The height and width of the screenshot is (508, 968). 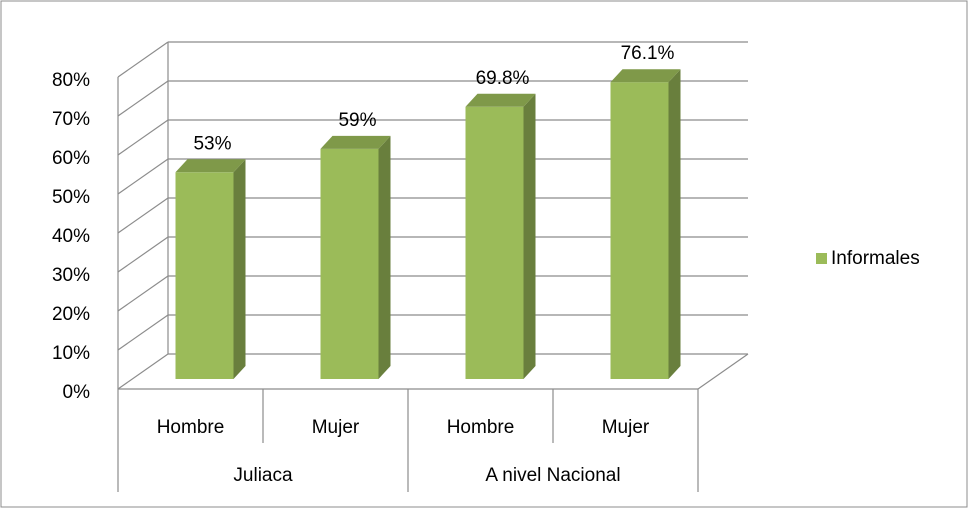 I want to click on legend-swatch, so click(x=821, y=258).